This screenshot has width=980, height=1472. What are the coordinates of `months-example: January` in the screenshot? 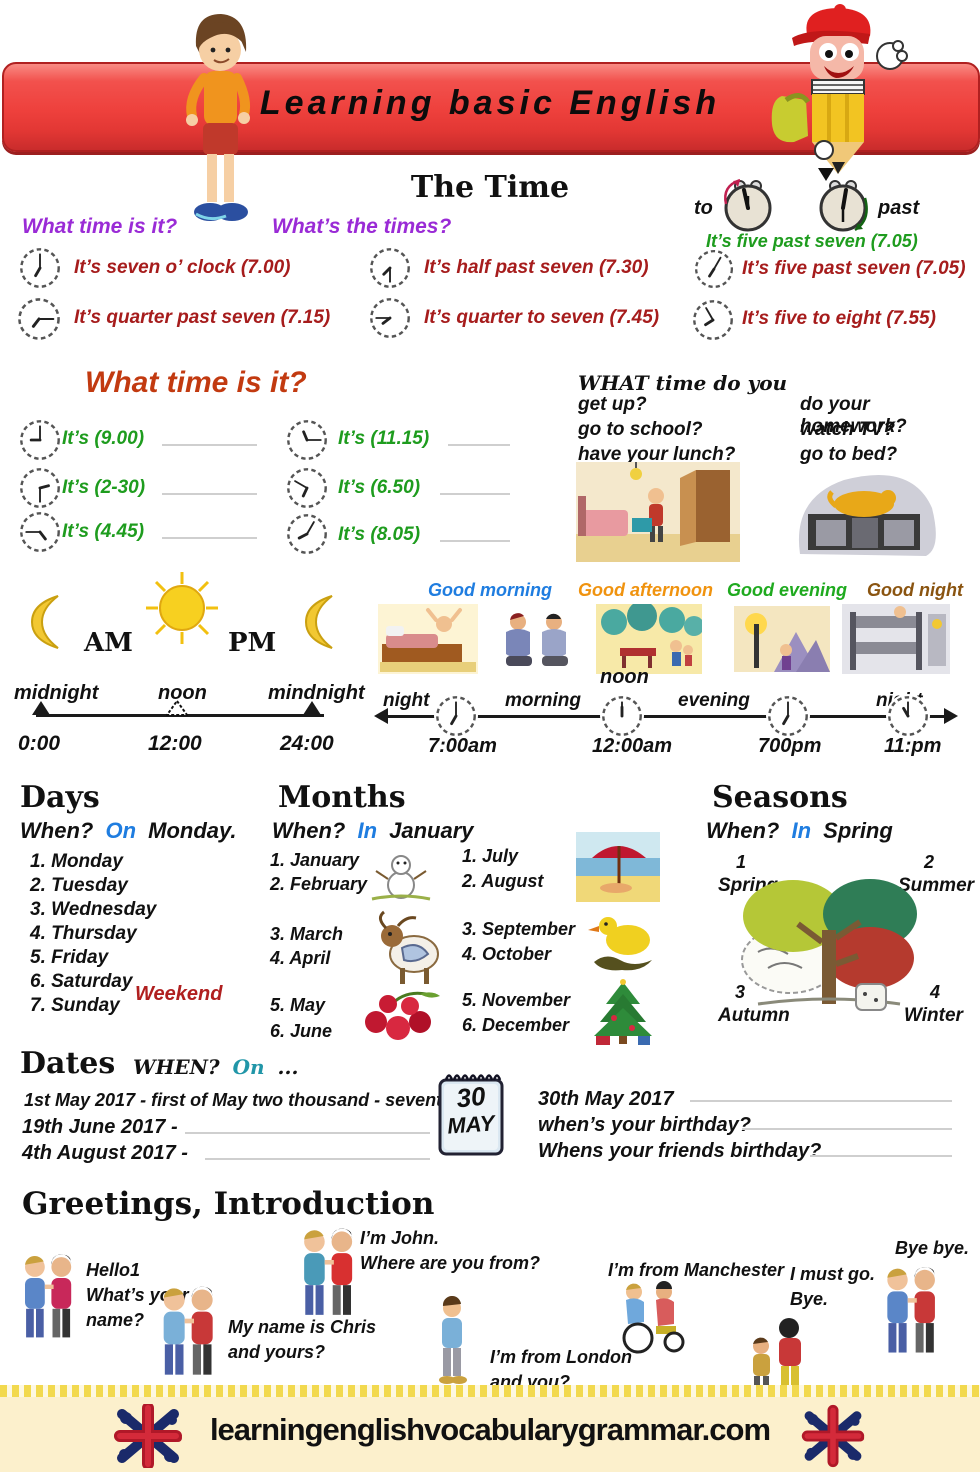 It's located at (431, 830).